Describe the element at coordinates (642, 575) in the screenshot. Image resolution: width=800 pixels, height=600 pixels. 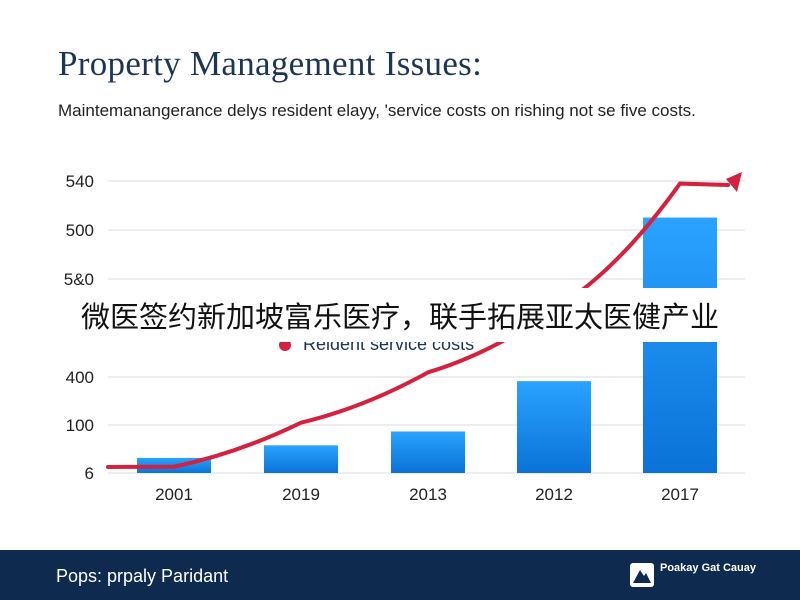
I see `mountain-logo-icon` at that location.